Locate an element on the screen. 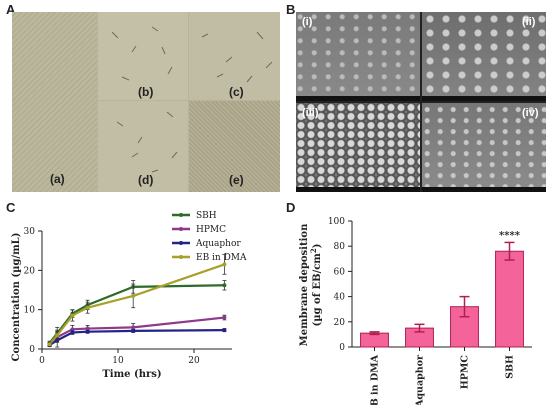 This screenshot has width=550, height=405. chart-d-y-tick-label: 100 is located at coordinates (336, 222).